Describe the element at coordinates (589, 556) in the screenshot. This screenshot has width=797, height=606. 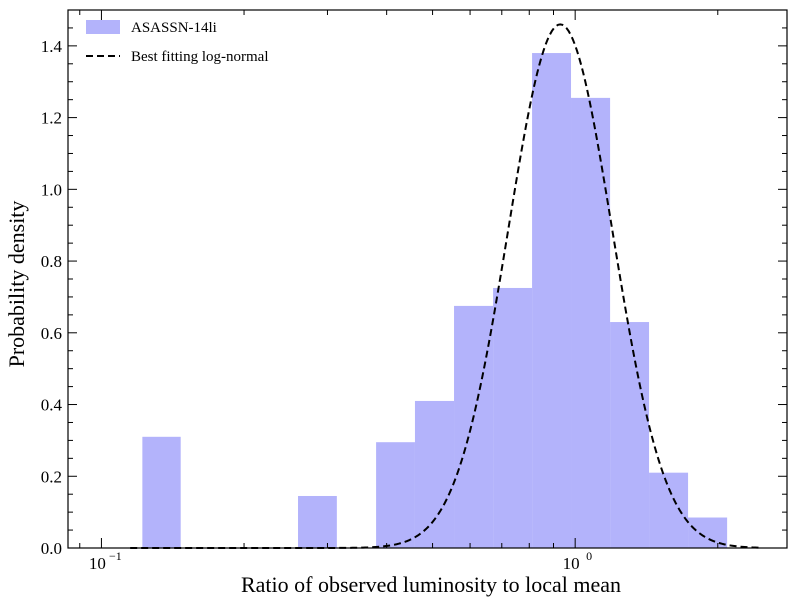
I see `x-tick-exponent: 0` at that location.